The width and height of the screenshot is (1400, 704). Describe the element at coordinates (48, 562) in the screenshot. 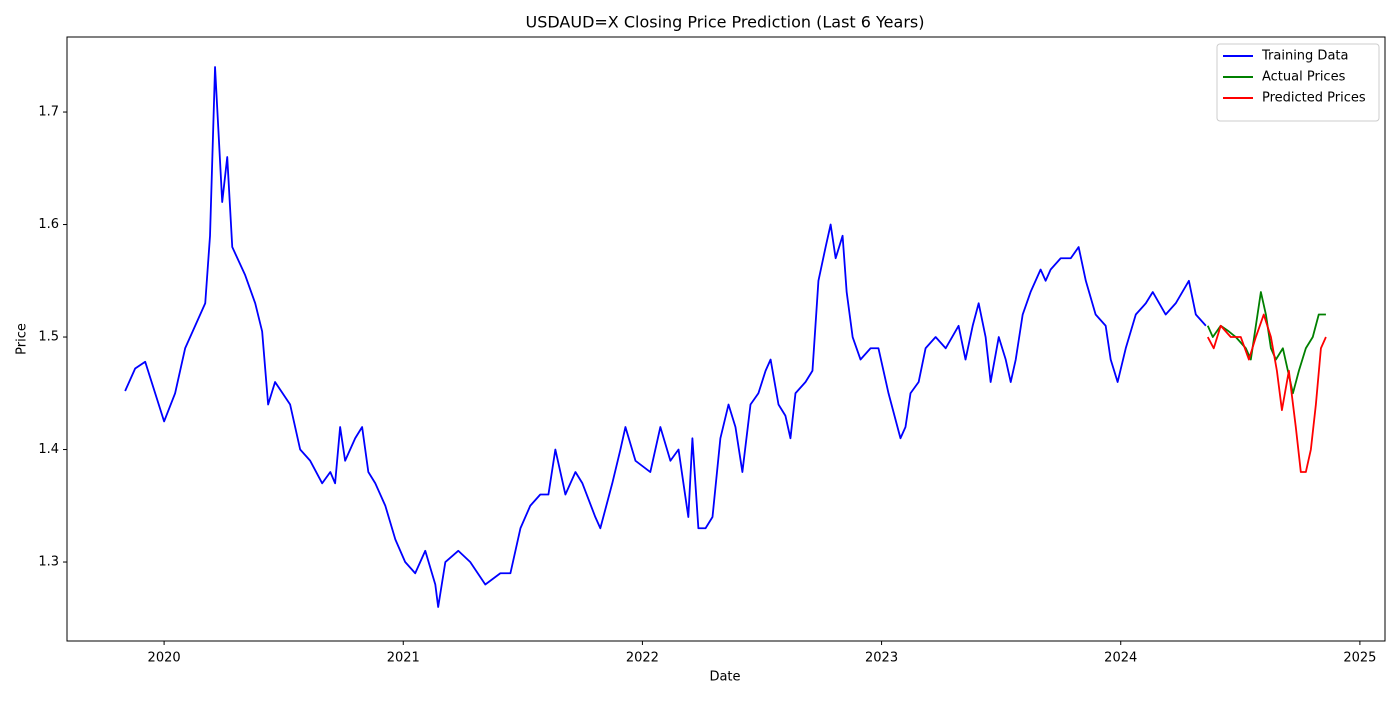

I see `y-tick-label: 1.3` at that location.